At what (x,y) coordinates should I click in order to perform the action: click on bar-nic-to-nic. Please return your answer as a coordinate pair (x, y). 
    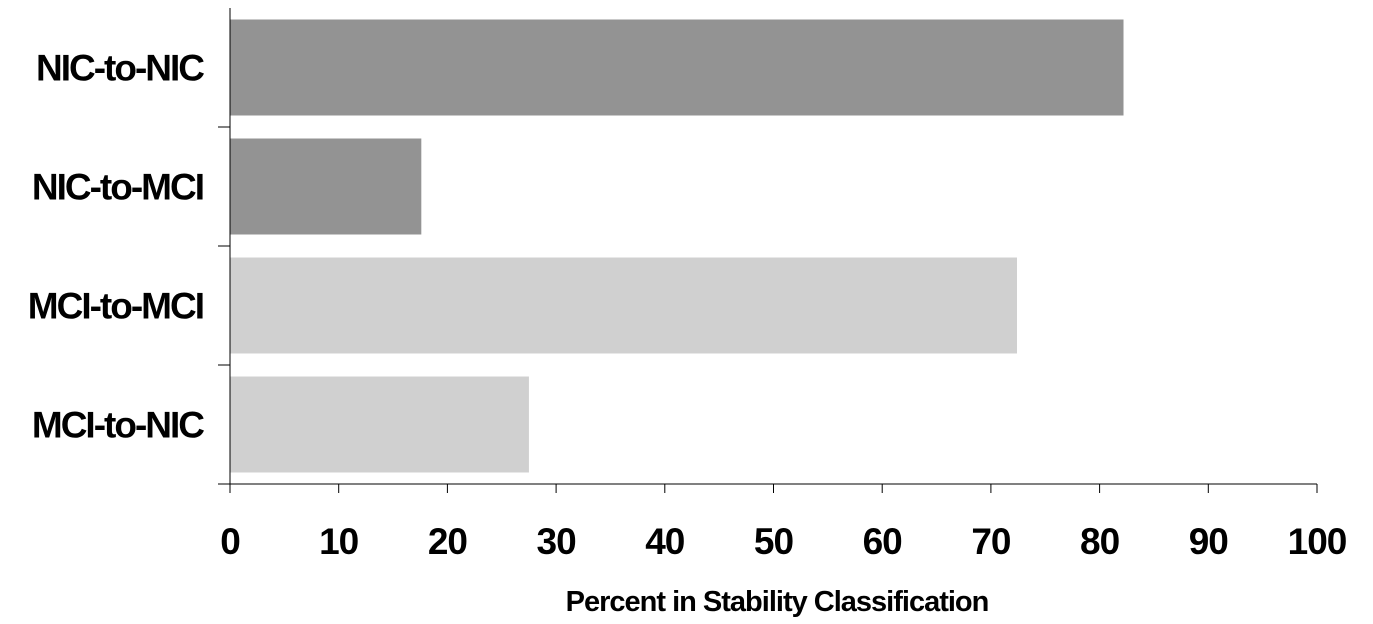
    Looking at the image, I should click on (677, 67).